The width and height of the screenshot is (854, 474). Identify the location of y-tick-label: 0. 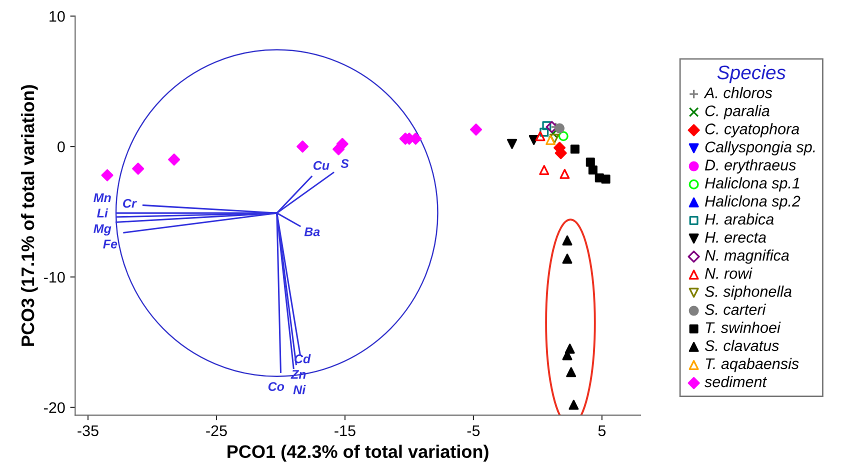
(61, 146).